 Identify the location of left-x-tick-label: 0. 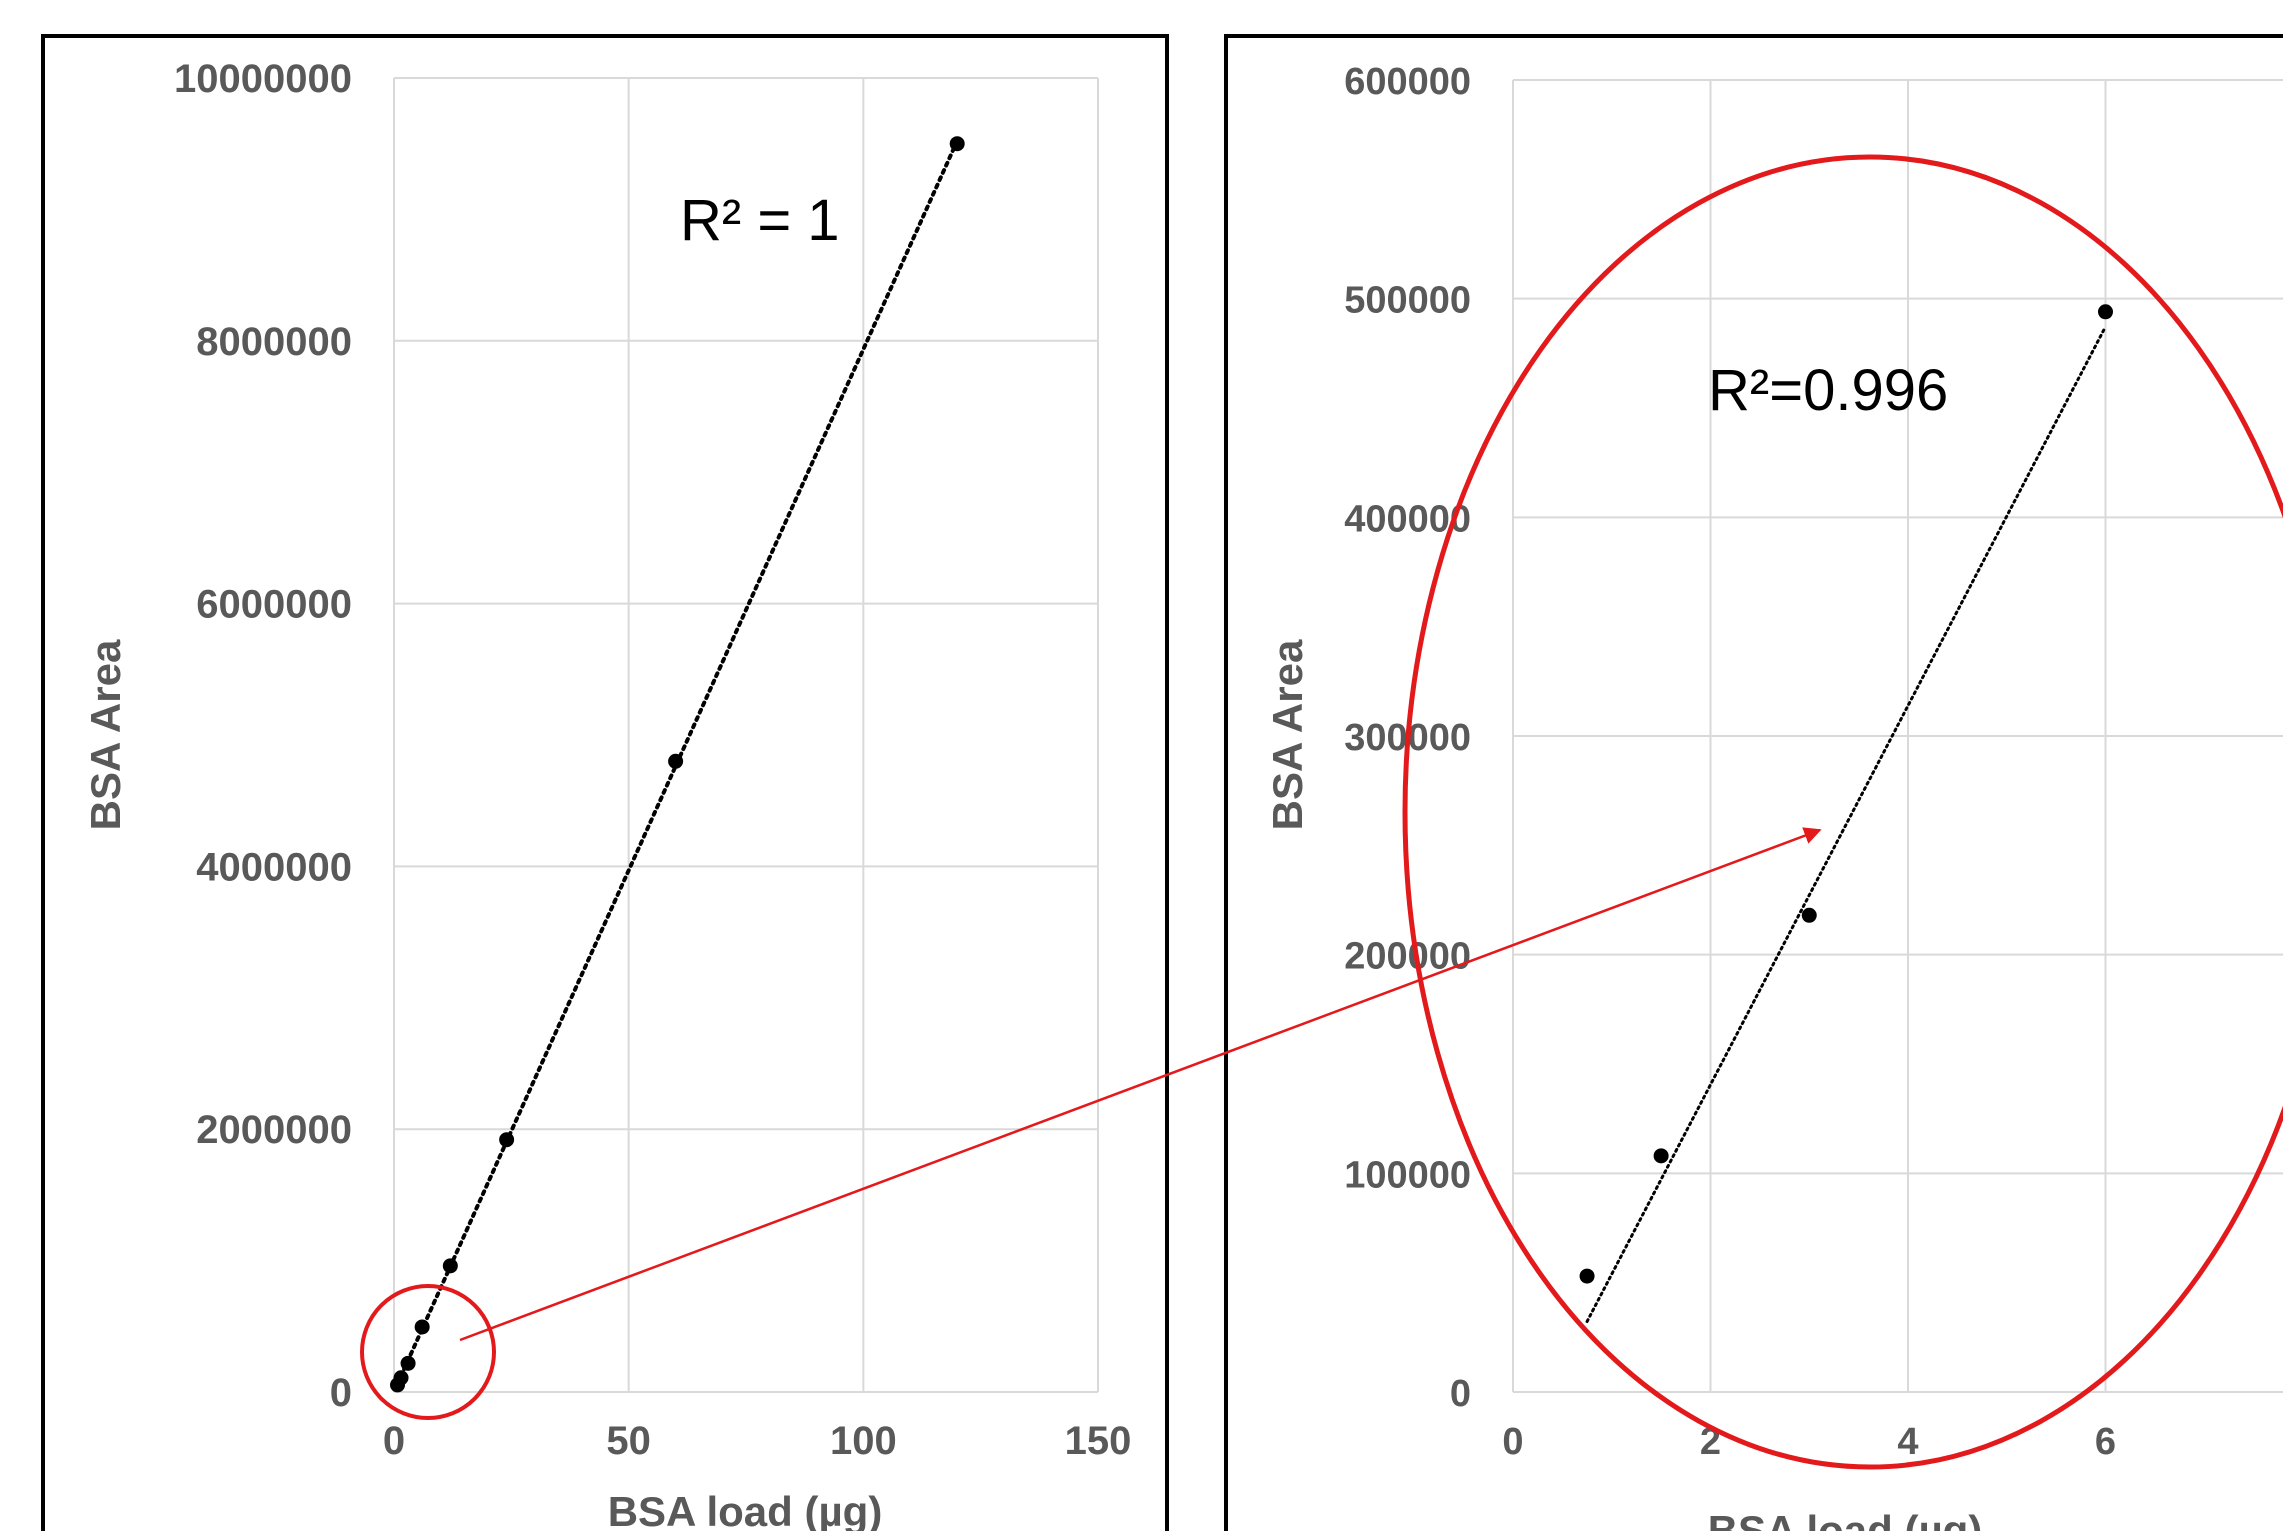
(394, 1441).